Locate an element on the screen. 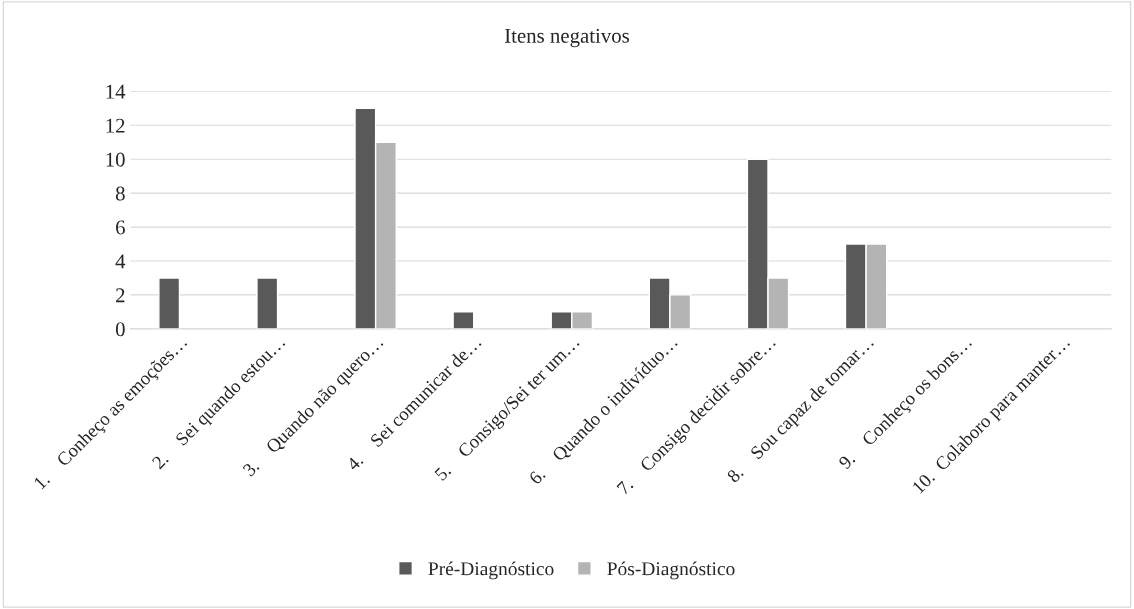  y-tick-label: 2 is located at coordinates (120, 295).